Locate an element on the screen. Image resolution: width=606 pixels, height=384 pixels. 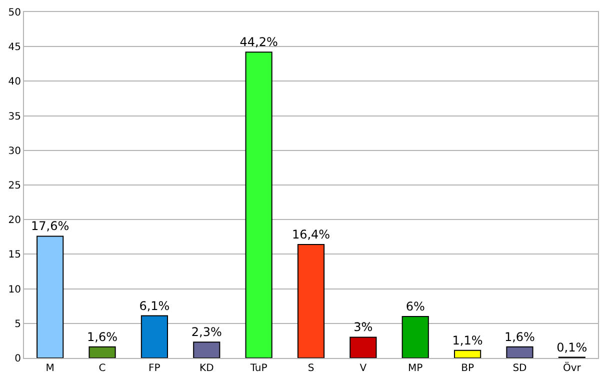
x-tick-label: V is located at coordinates (363, 368).